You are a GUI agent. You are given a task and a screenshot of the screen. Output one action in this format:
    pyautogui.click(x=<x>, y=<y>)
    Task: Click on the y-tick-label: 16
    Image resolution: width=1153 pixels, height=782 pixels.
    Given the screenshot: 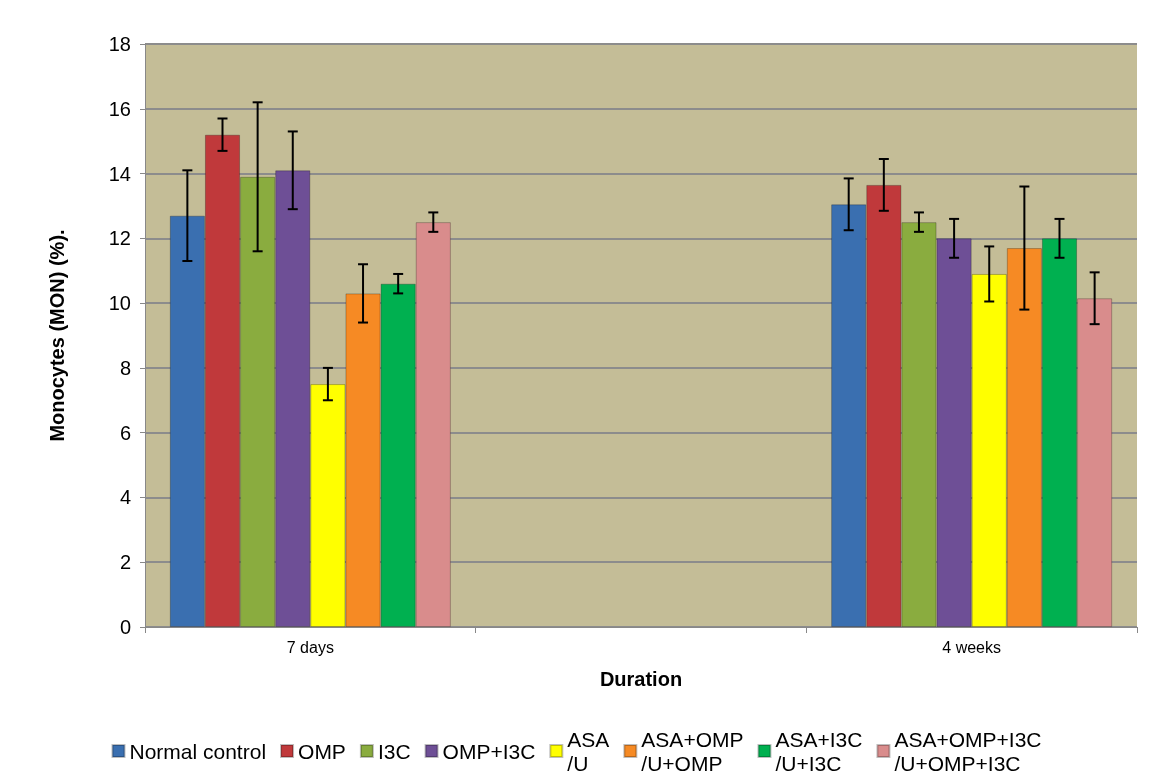 What is the action you would take?
    pyautogui.click(x=119, y=108)
    